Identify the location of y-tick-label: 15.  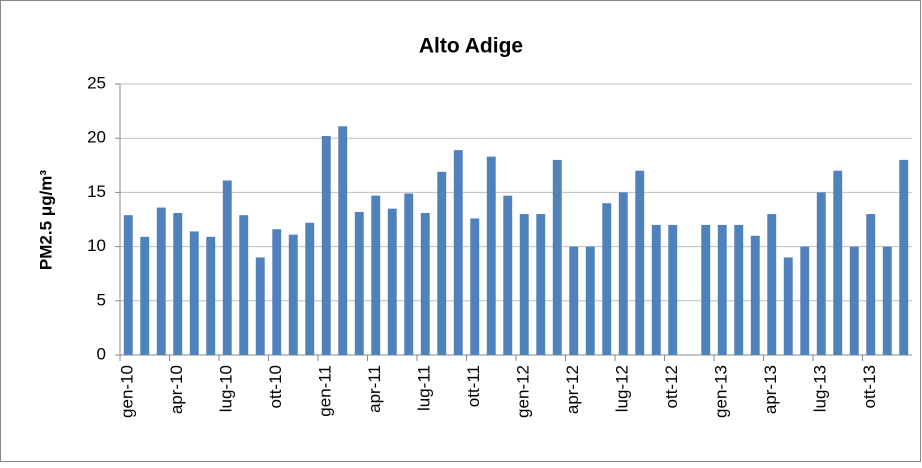
(96, 191).